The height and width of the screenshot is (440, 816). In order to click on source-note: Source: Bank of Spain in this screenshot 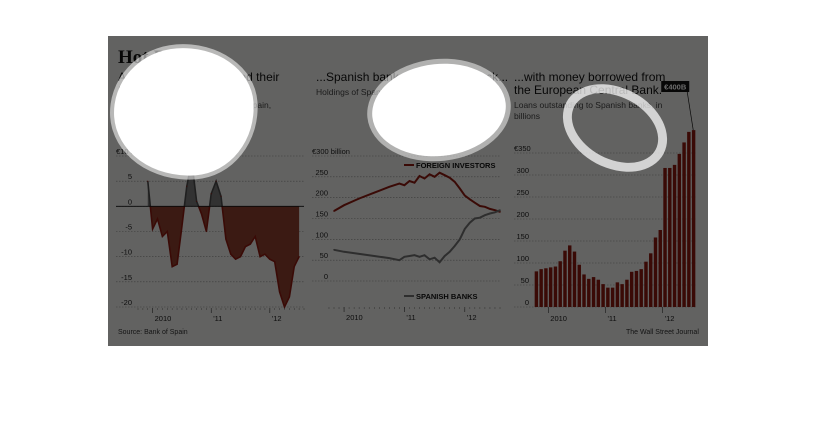, I will do `click(153, 332)`.